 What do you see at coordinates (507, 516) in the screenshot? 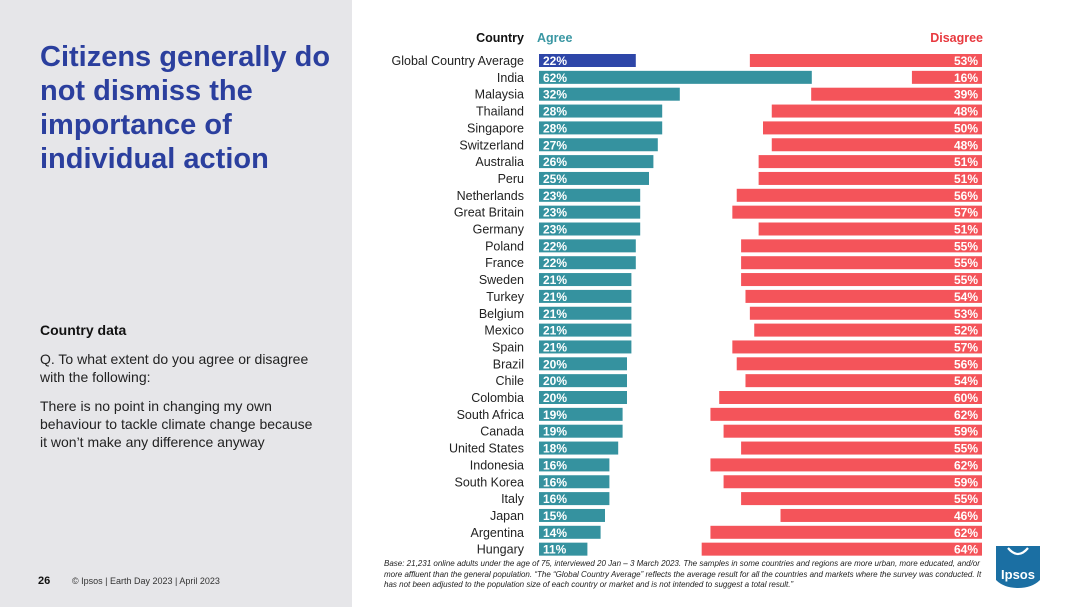
I see `category-label: Japan` at bounding box center [507, 516].